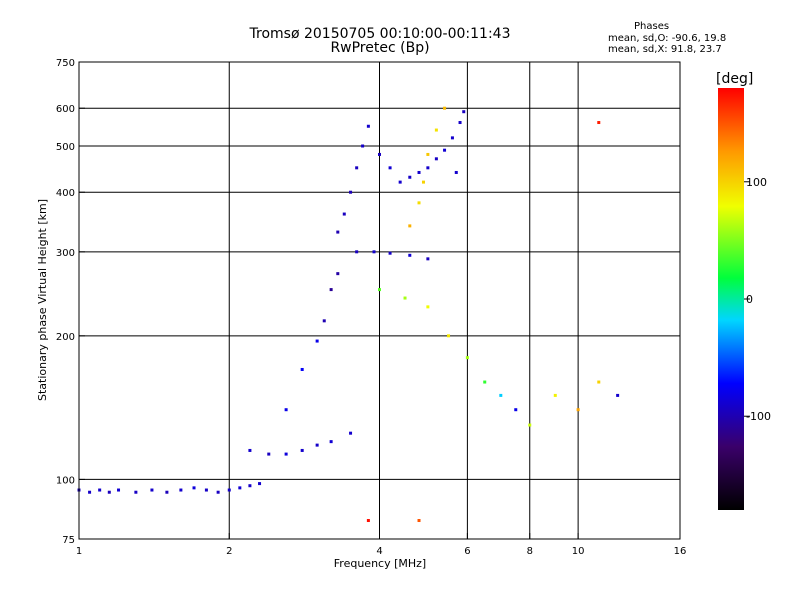 The image size is (800, 600). What do you see at coordinates (65, 63) in the screenshot?
I see `y-tick-label: 750` at bounding box center [65, 63].